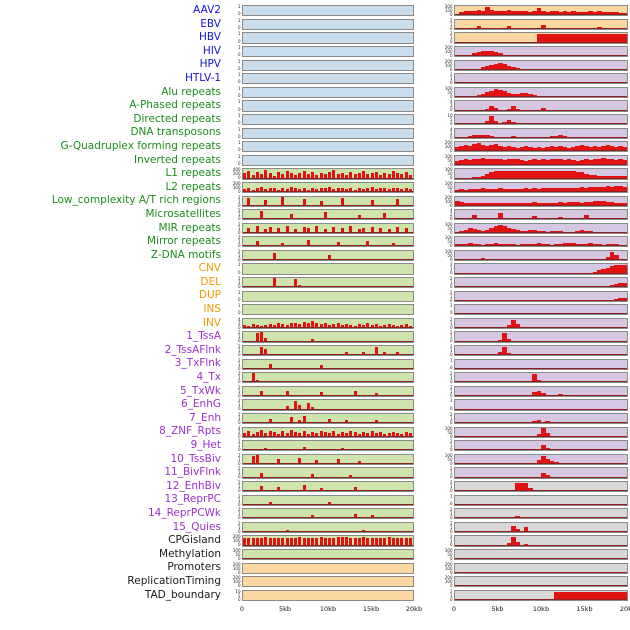 This screenshot has width=630, height=630. What do you see at coordinates (446, 187) in the screenshot?
I see `y-axis-ticks: 100 50 0` at bounding box center [446, 187].